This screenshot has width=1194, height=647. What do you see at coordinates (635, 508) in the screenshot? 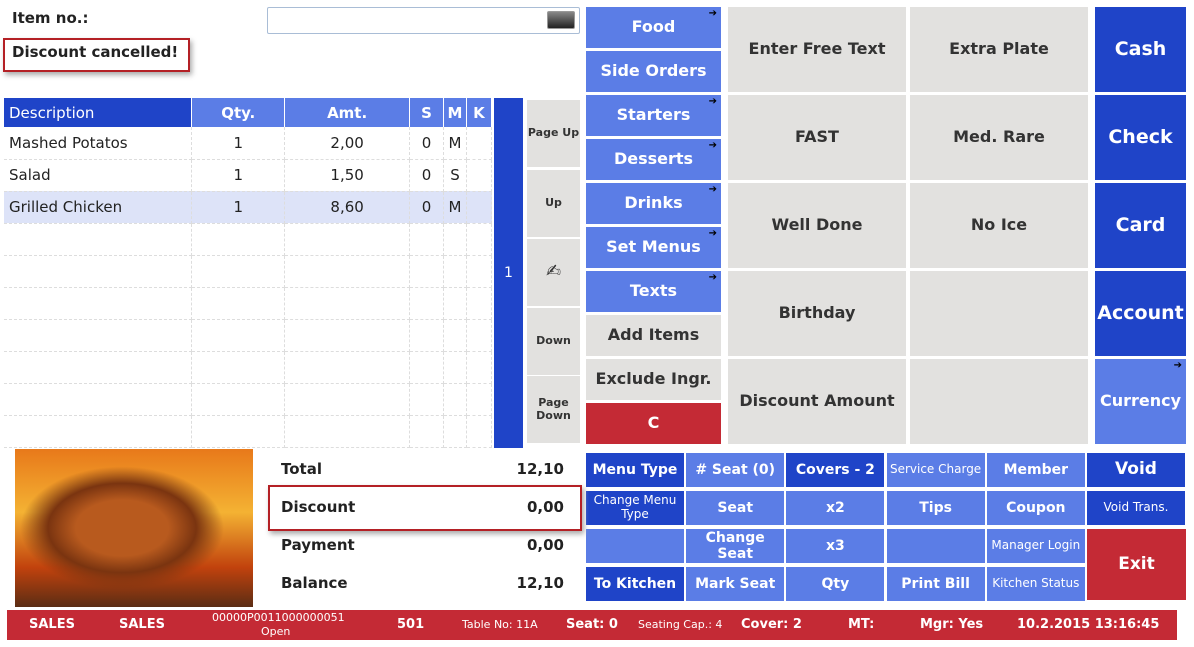
I see `function-change-menu-type-button: Change Menu Type` at bounding box center [635, 508].